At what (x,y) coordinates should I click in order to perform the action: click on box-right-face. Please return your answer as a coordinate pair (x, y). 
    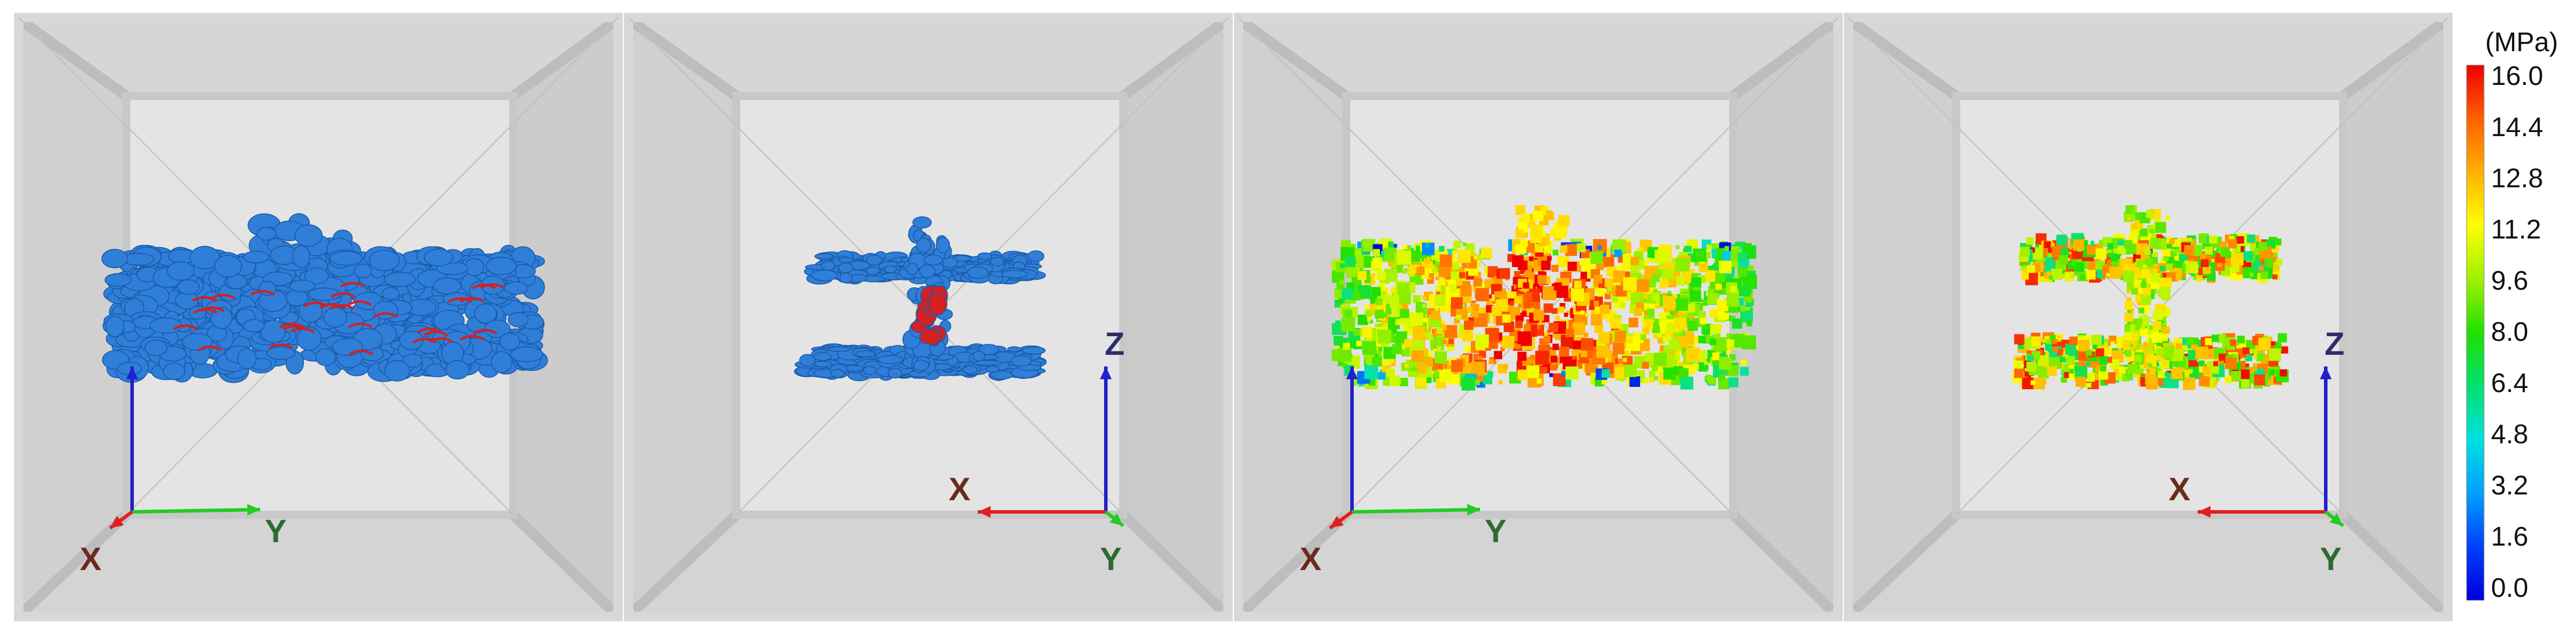
    Looking at the image, I should click on (2396, 317).